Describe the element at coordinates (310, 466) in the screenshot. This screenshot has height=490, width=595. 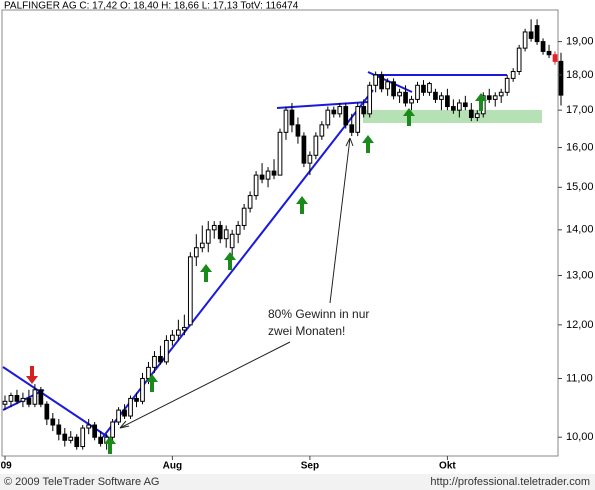
I see `x-tick-label: Sep` at that location.